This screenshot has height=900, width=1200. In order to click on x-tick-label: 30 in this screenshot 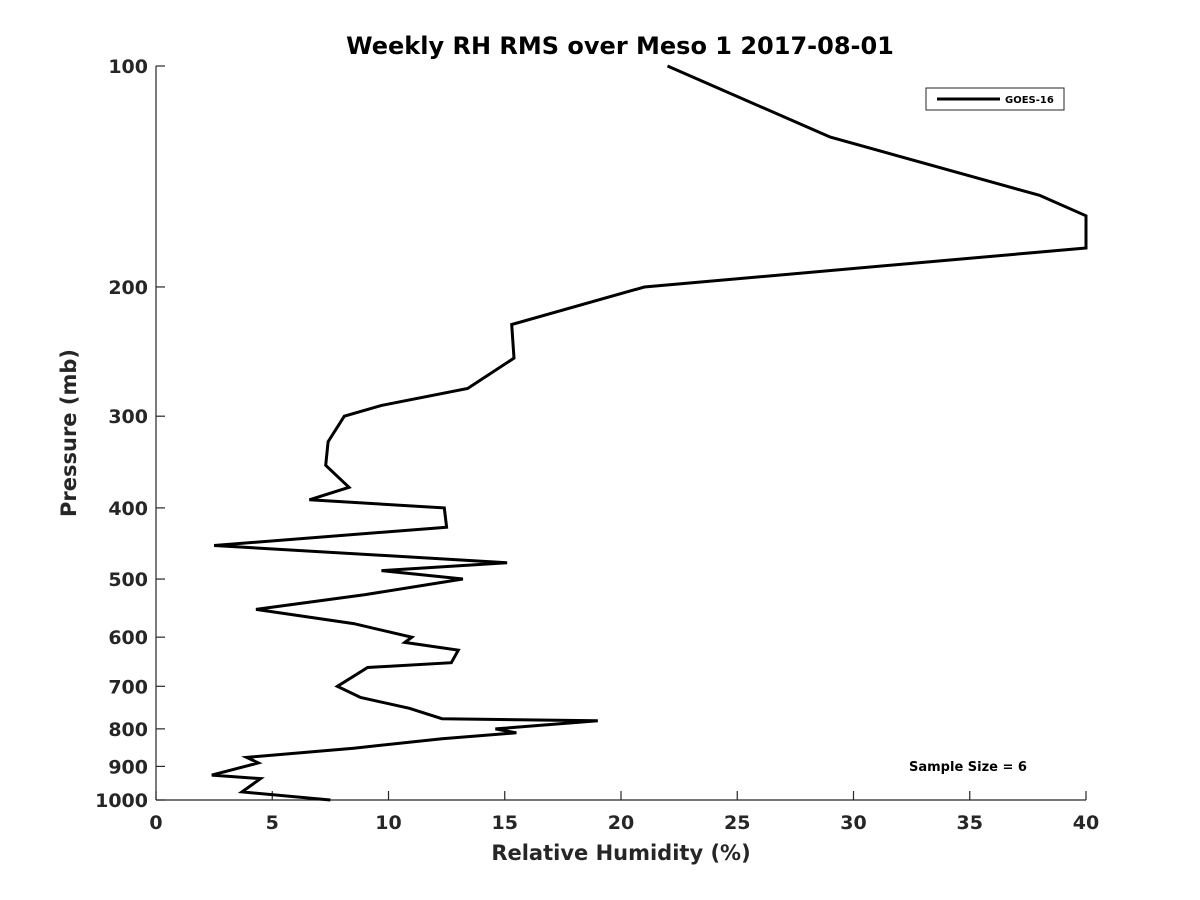, I will do `click(853, 823)`.